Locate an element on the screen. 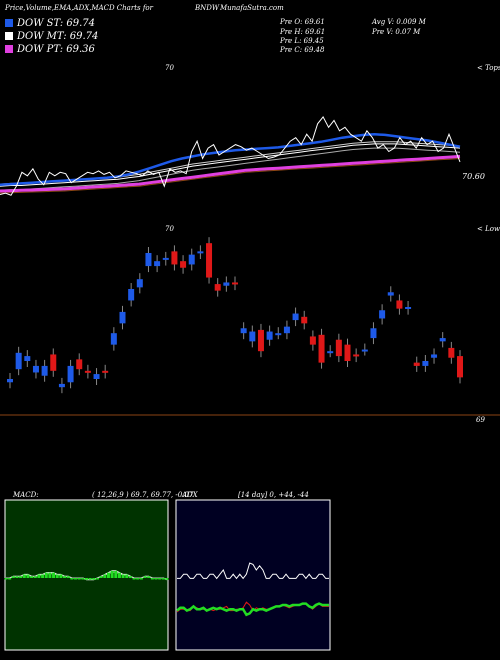 Image resolution: width=500 pixels, height=660 pixels. legend-dow-pt: DOW PT: 69.36 is located at coordinates (50, 49).